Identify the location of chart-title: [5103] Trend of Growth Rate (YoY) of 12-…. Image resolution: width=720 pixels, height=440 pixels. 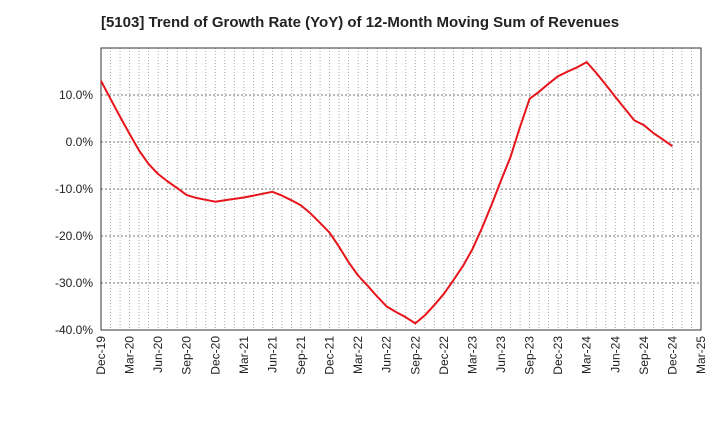
(360, 22).